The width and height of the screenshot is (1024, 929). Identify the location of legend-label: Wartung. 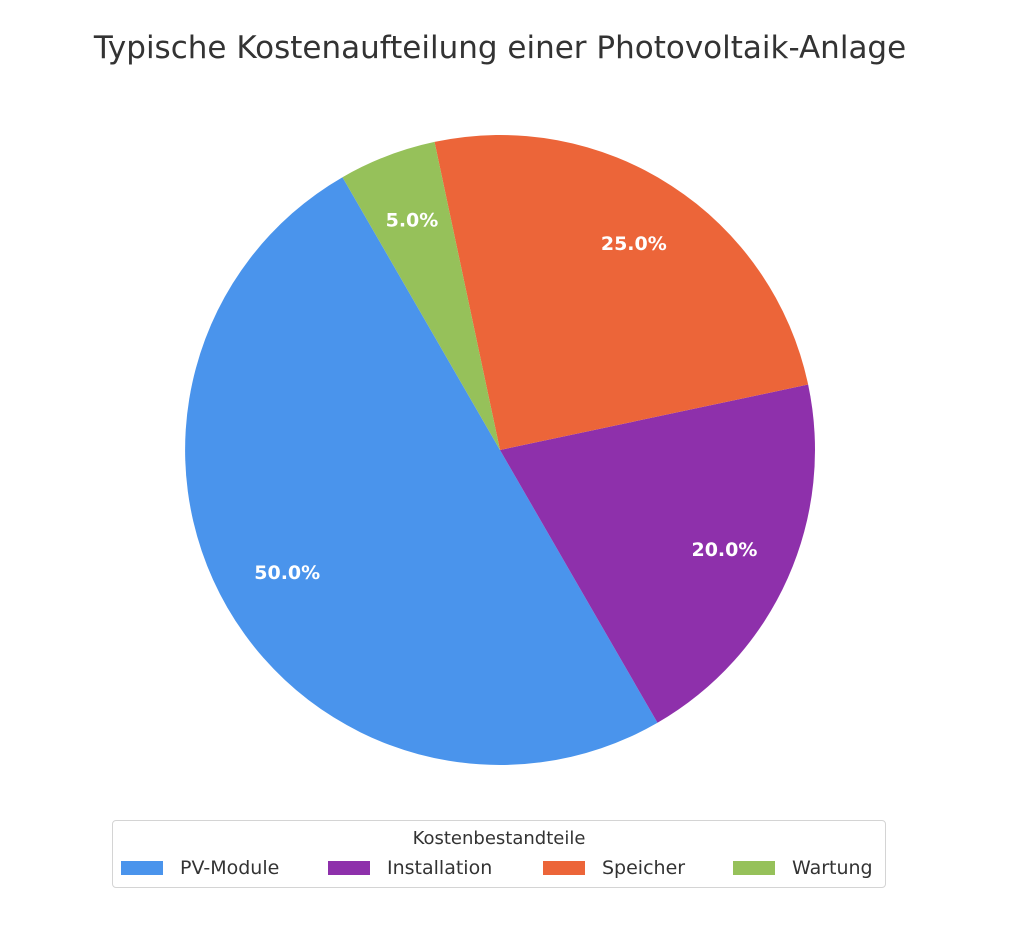
(832, 868).